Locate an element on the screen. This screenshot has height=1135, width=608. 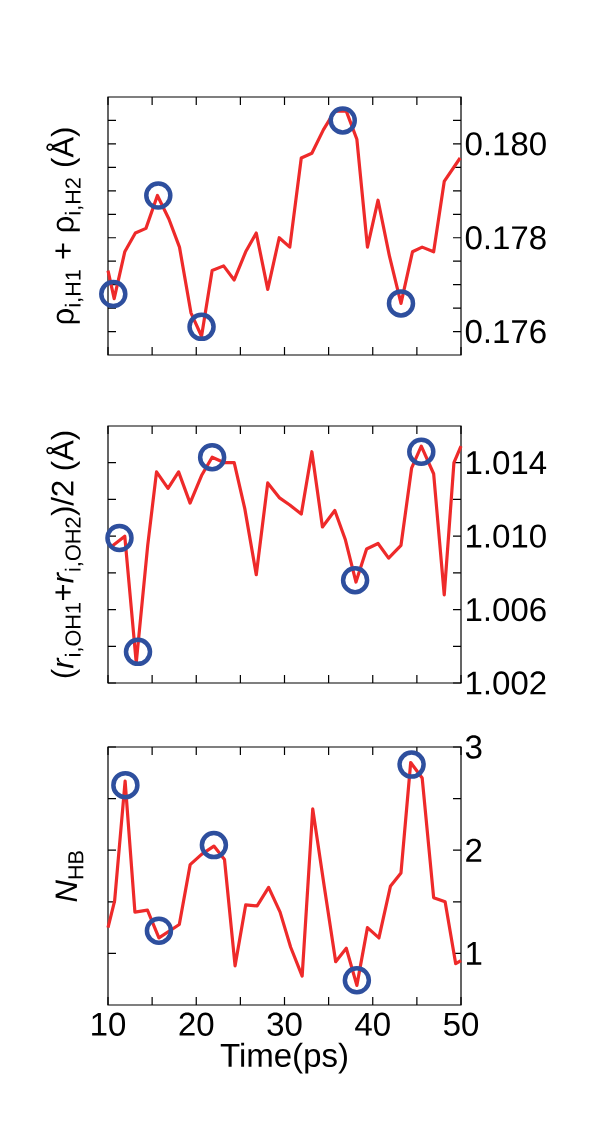
x-axis-title: Time(ps) is located at coordinates (283, 1058).